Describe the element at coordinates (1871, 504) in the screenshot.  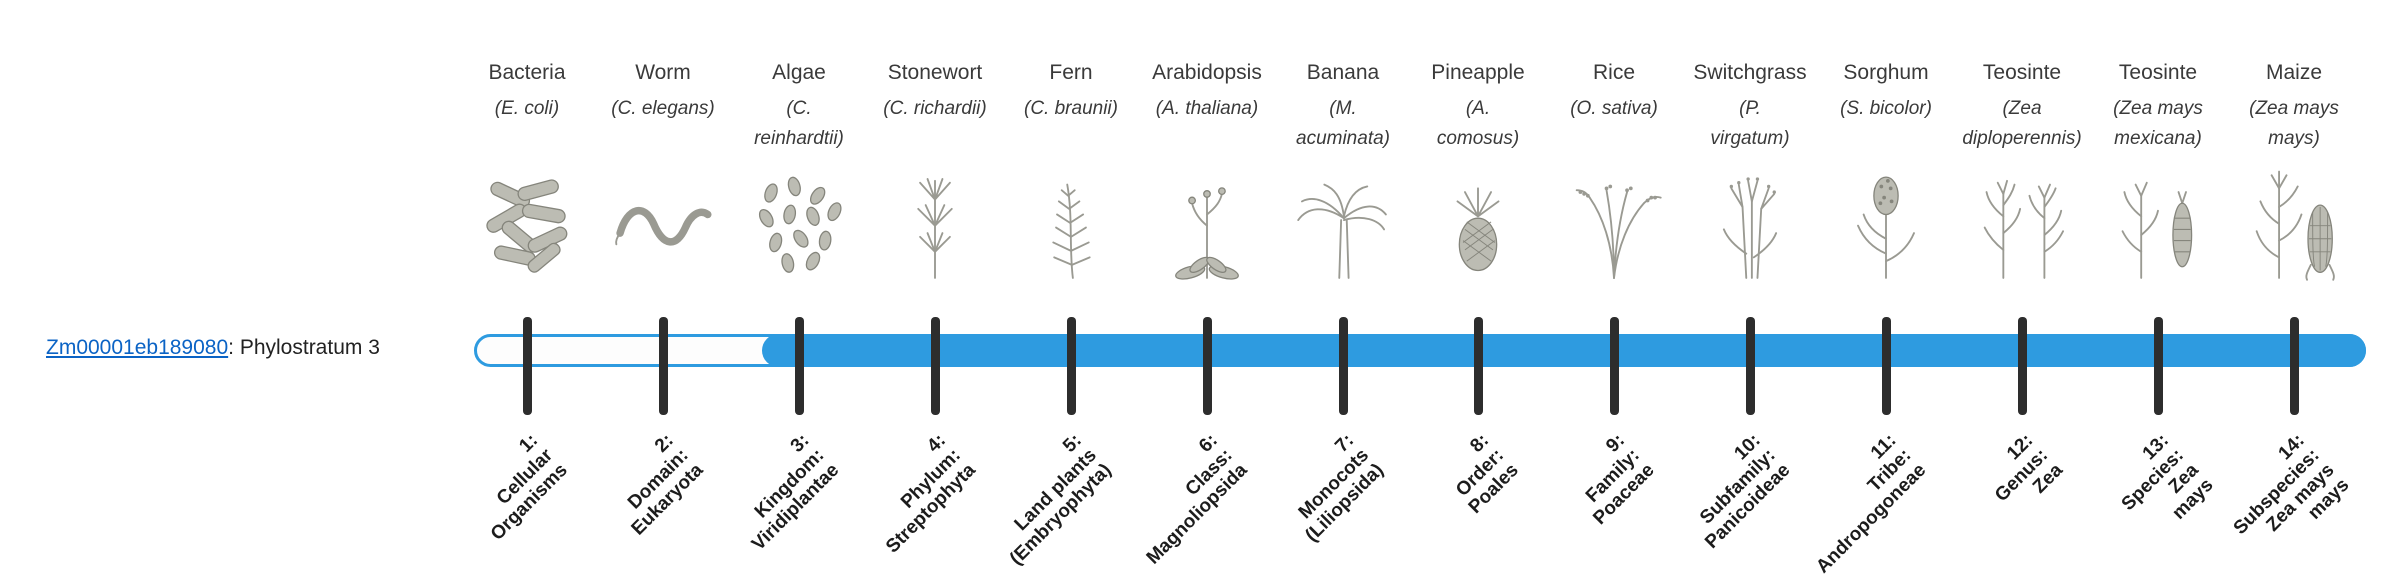
I see `stratum-label-11: 11: Tribe: Andropogoneae` at that location.